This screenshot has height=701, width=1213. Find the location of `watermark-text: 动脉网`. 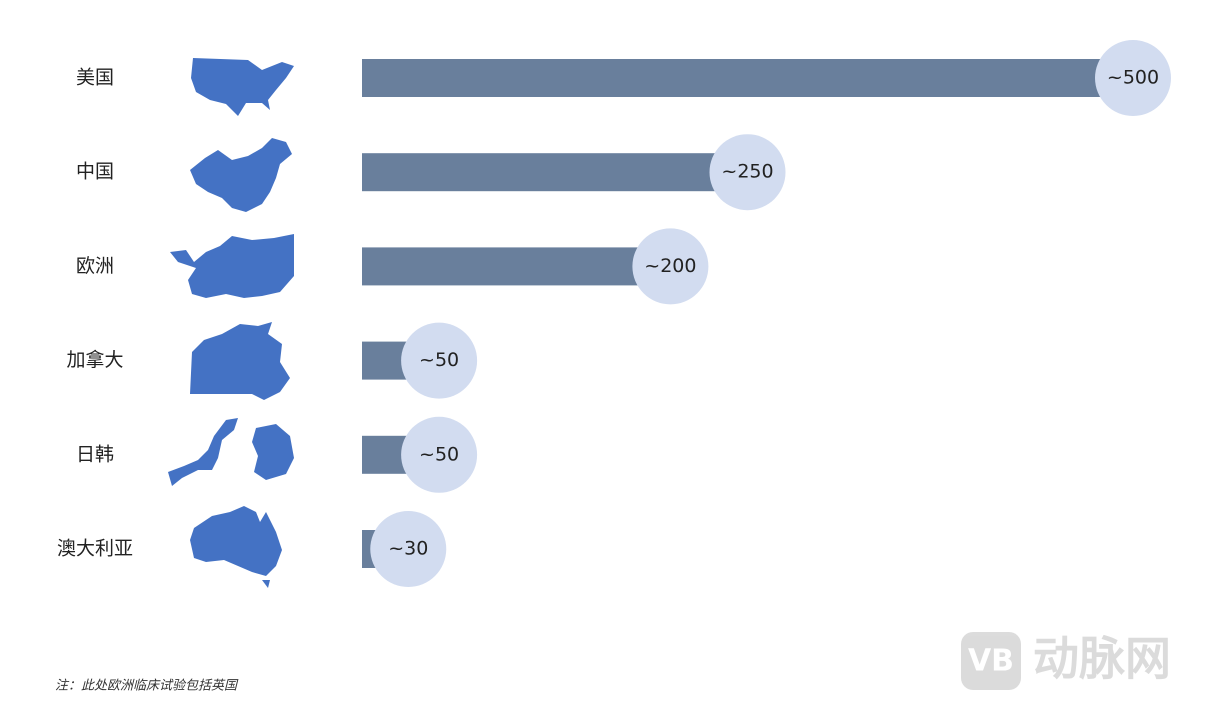

watermark-text: 动脉网 is located at coordinates (1102, 659).